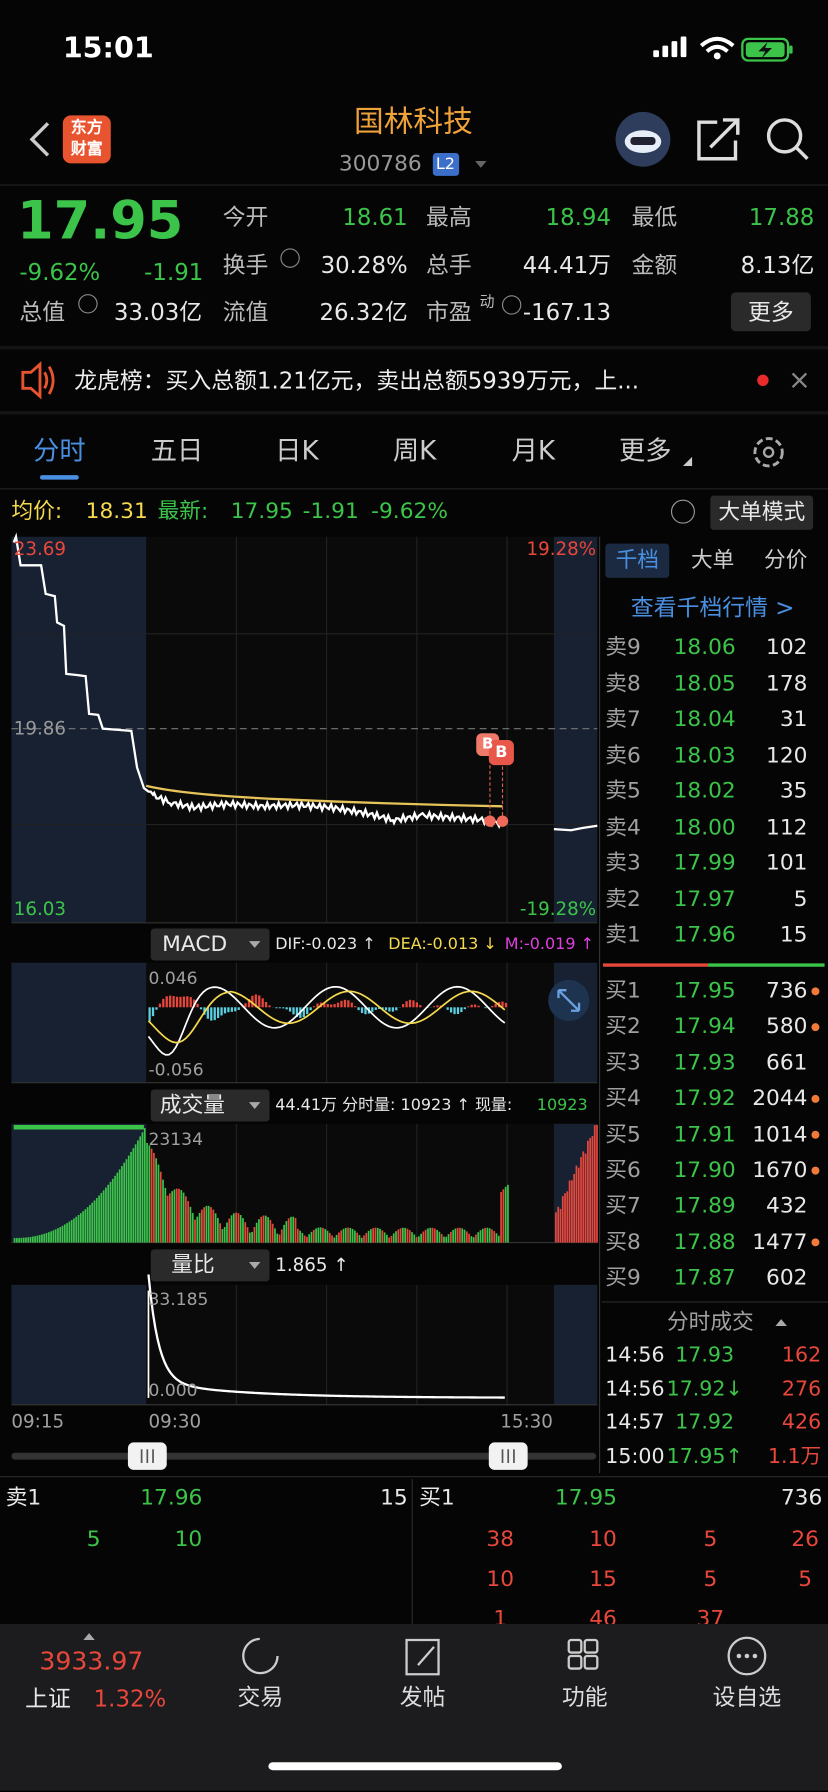  Describe the element at coordinates (793, 719) in the screenshot. I see `order-volume: 31` at that location.